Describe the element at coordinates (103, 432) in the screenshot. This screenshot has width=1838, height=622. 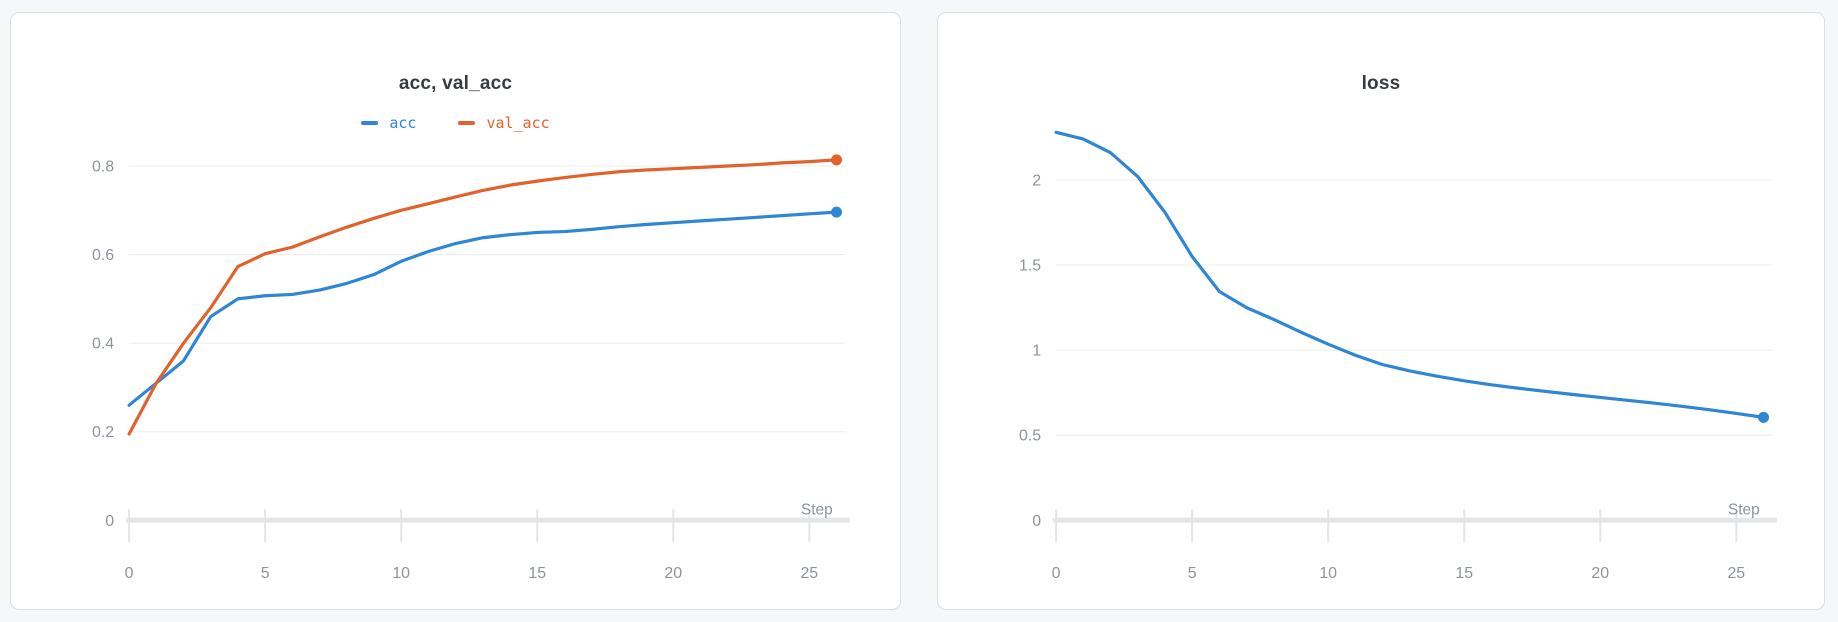
I see `svg-text: 0.2` at that location.